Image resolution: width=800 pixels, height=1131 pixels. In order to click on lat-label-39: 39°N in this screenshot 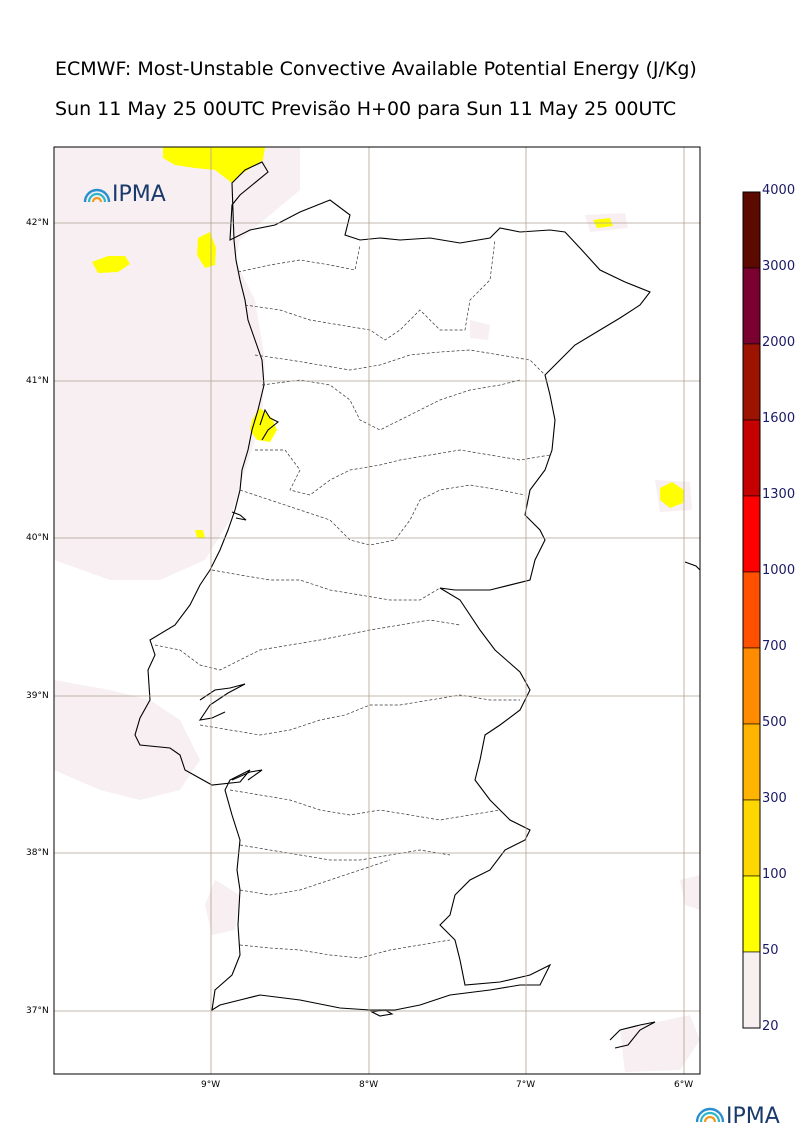, I will do `click(37, 696)`.